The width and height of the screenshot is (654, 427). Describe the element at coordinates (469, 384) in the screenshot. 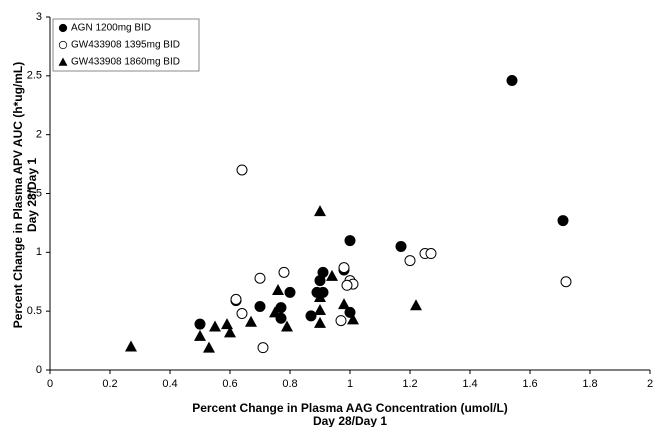

I see `x-tick-label: 1.4` at that location.